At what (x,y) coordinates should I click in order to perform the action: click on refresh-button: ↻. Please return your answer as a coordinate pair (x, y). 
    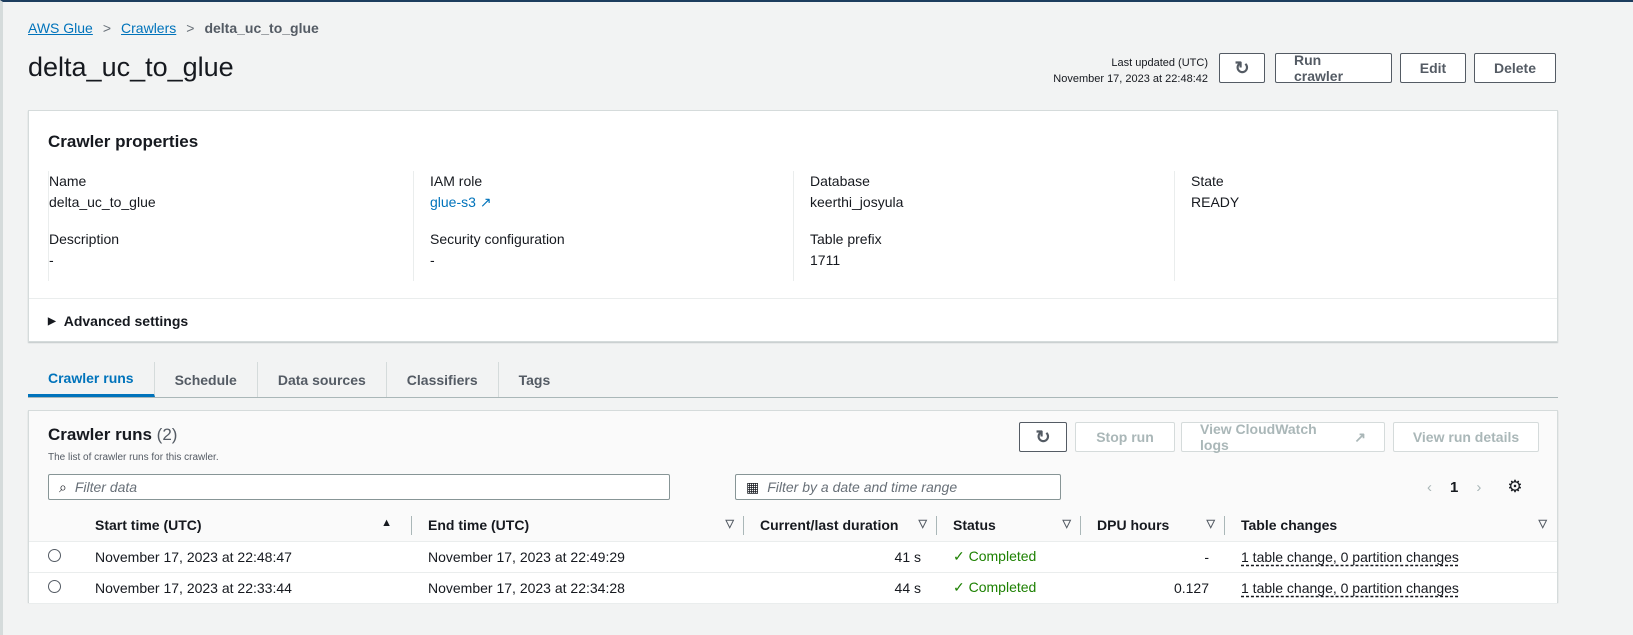
    Looking at the image, I should click on (1242, 68).